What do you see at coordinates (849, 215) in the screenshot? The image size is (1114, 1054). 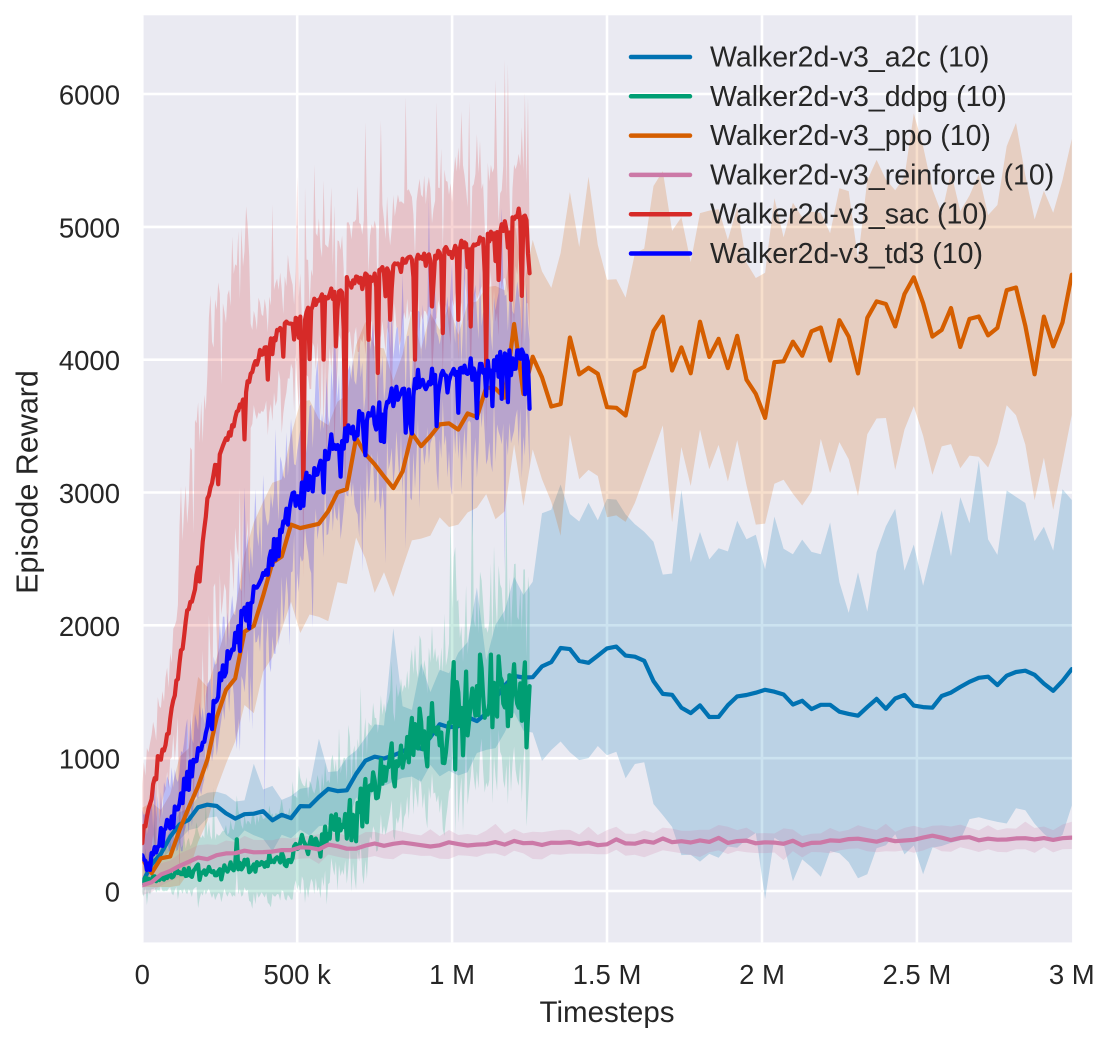 I see `svg-text: Walker2d-v3_sac (10)` at bounding box center [849, 215].